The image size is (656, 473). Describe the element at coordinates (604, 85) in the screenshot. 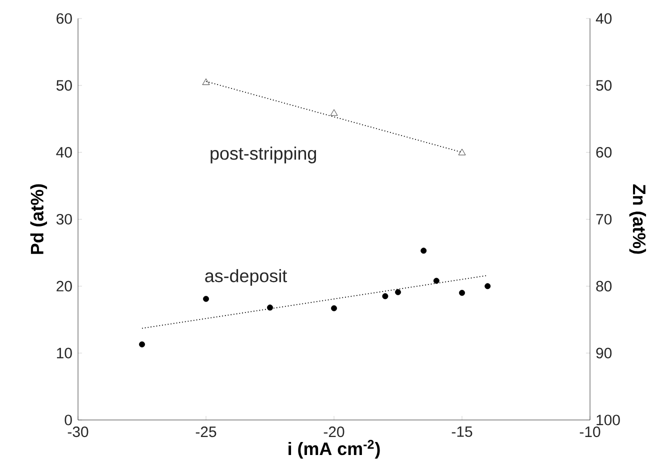

I see `y2-tick-label: 50` at that location.